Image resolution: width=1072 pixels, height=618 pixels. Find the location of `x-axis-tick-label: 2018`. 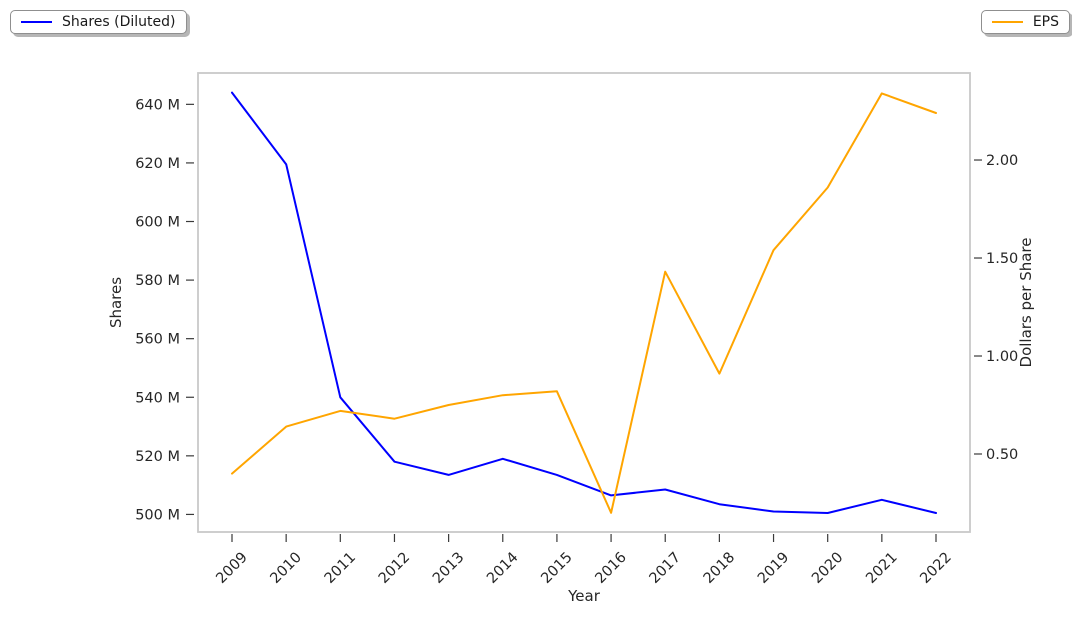

x-axis-tick-label: 2018 is located at coordinates (719, 568).